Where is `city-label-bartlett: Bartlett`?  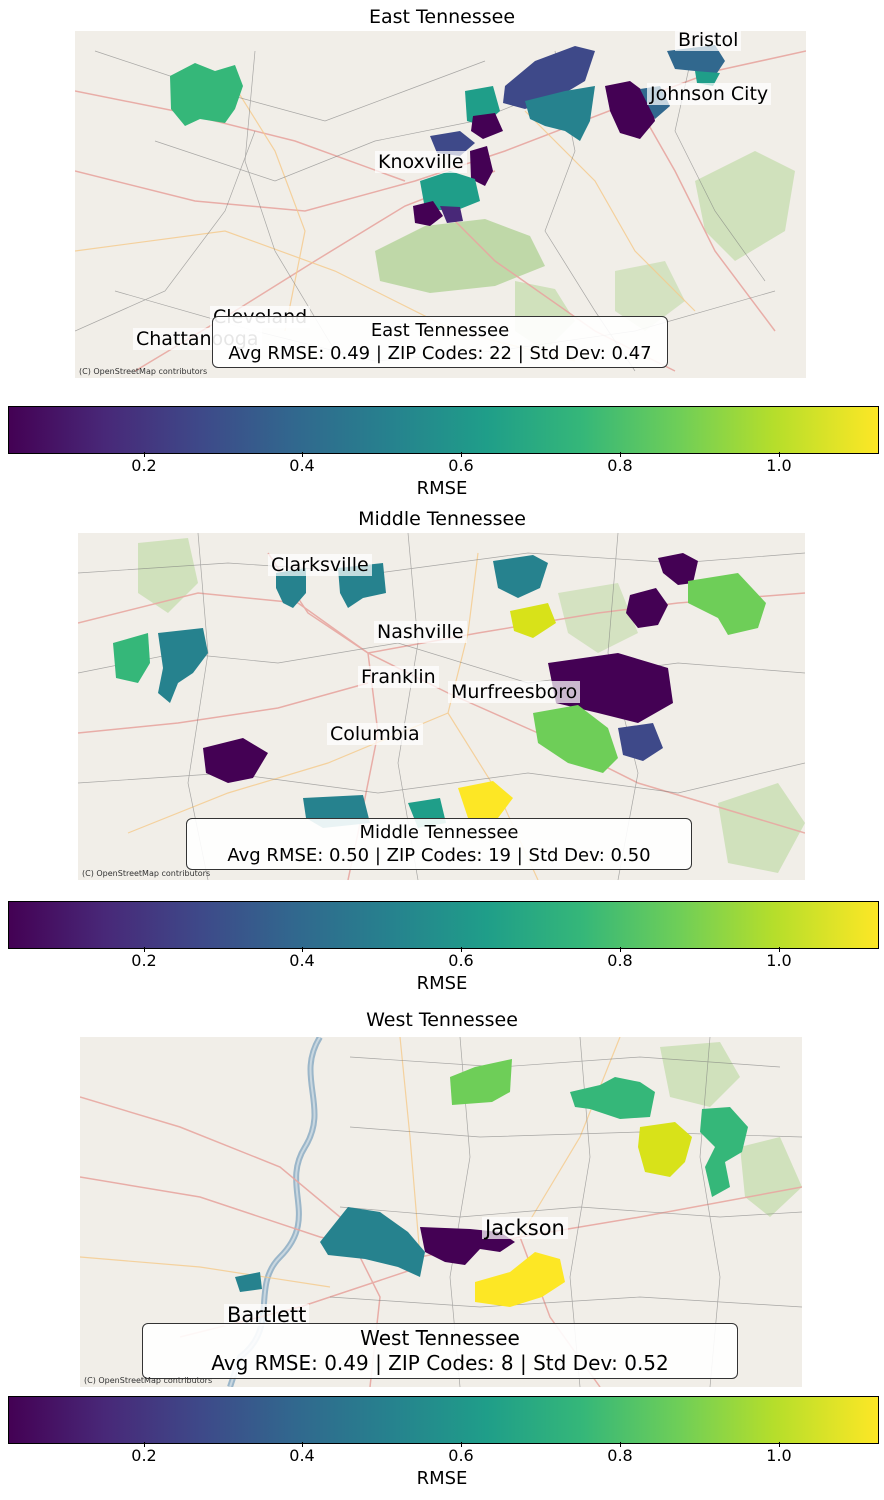 city-label-bartlett: Bartlett is located at coordinates (267, 1315).